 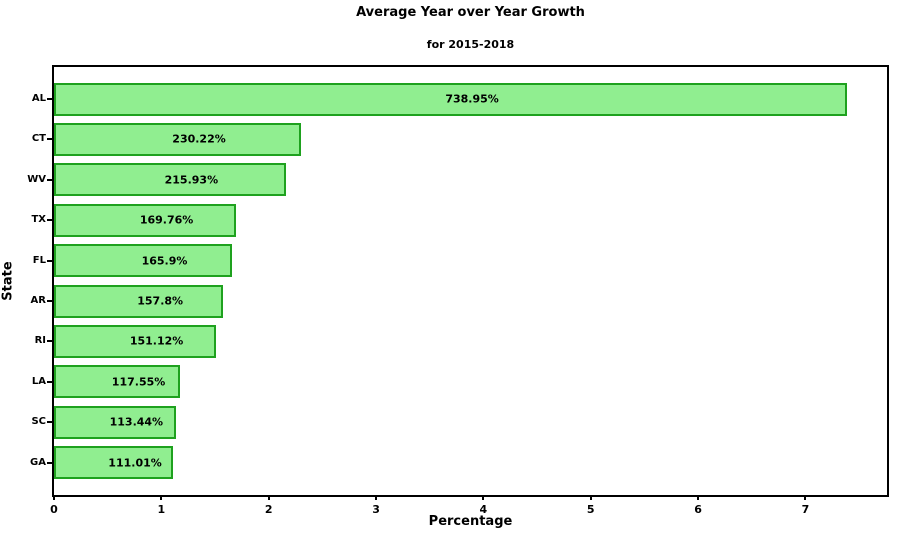 I want to click on y-tick-label: LA, so click(x=38, y=381).